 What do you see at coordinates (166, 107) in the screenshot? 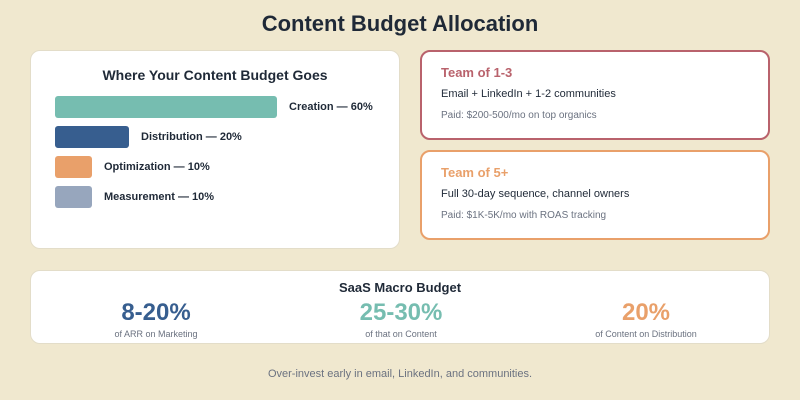
I see `budget-bar-creation` at bounding box center [166, 107].